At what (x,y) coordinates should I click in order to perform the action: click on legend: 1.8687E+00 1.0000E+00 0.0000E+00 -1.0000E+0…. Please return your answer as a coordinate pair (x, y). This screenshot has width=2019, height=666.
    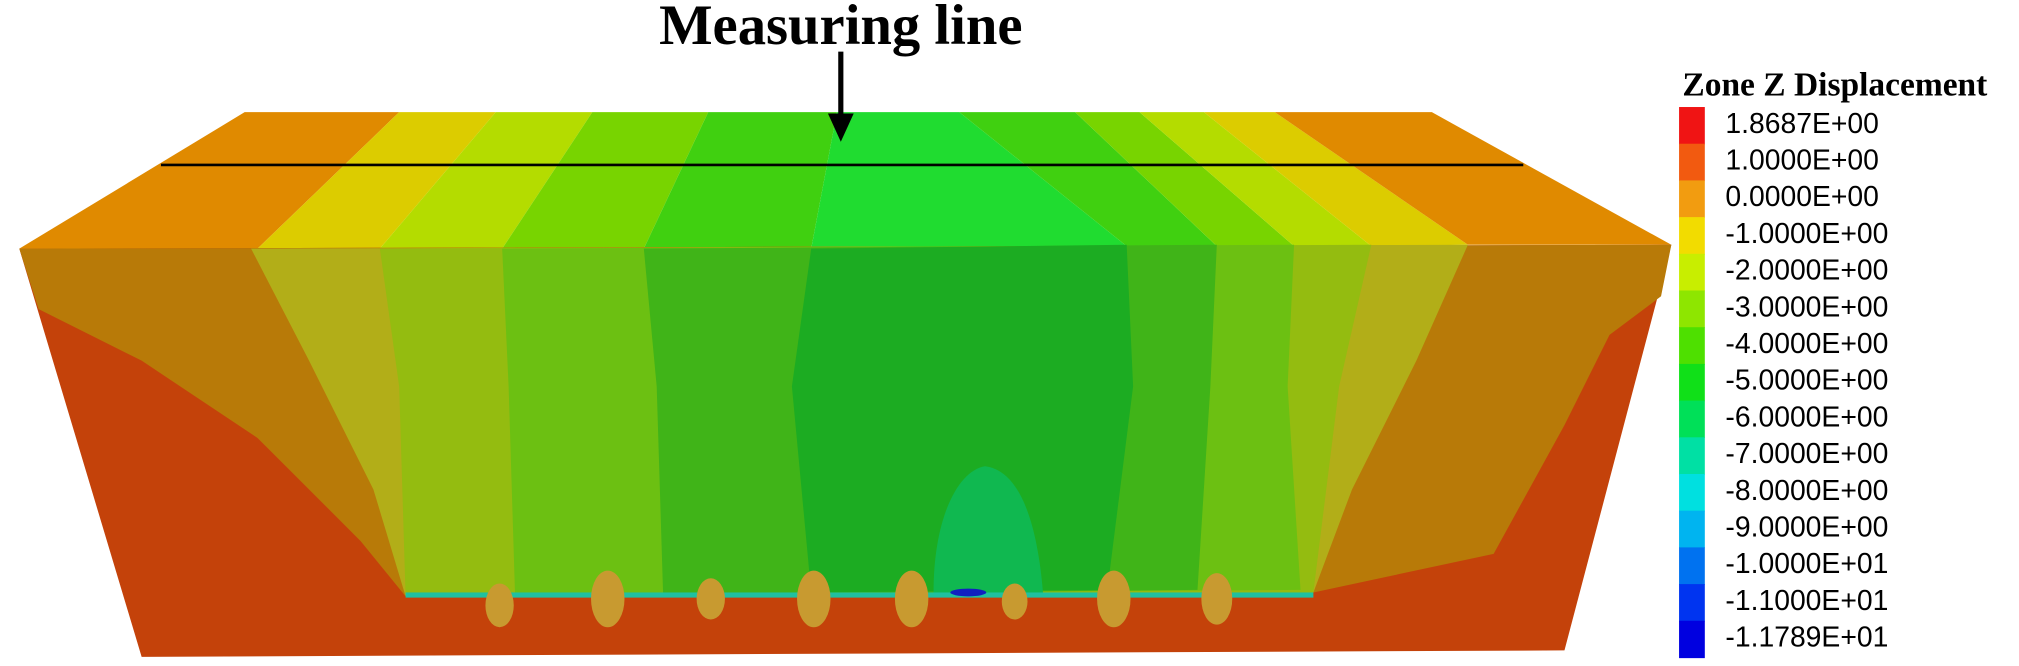
    Looking at the image, I should click on (1783, 383).